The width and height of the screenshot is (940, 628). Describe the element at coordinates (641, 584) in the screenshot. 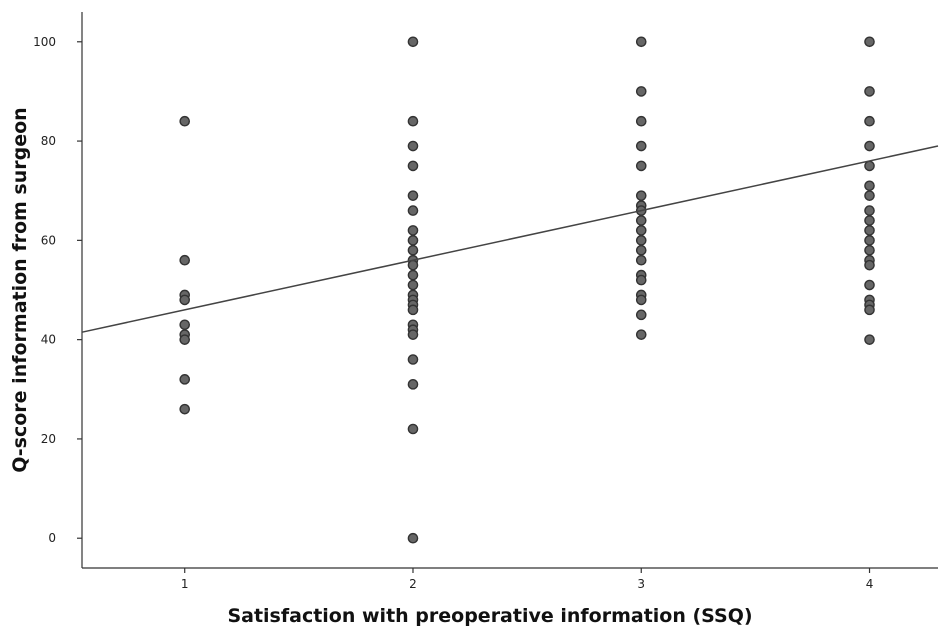

I see `x-tick-label: 3` at that location.